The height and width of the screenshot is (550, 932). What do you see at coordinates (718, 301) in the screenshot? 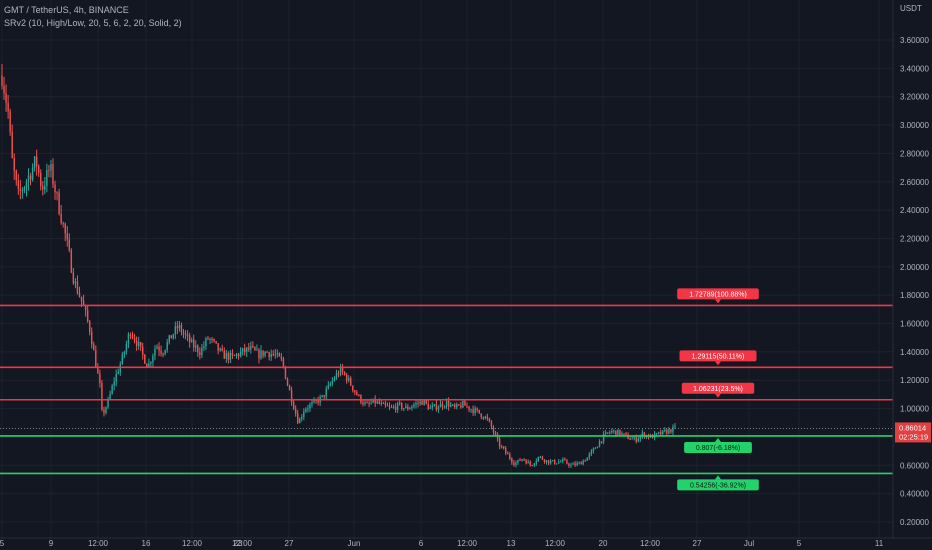
I see `sr-level-pointer` at bounding box center [718, 301].